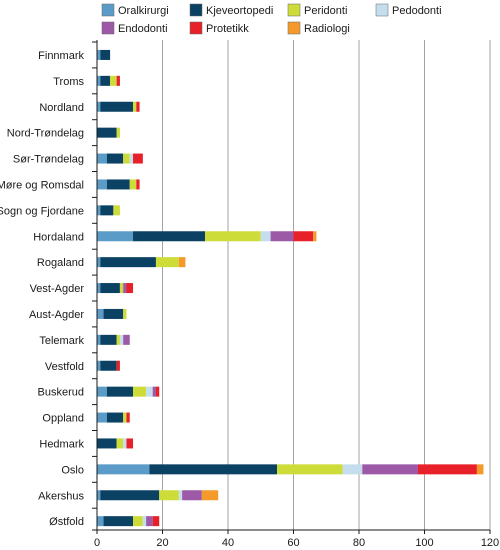 The height and width of the screenshot is (550, 500). What do you see at coordinates (42, 211) in the screenshot?
I see `category-label-sogn-og-fjordane: Sogn og Fjordane` at bounding box center [42, 211].